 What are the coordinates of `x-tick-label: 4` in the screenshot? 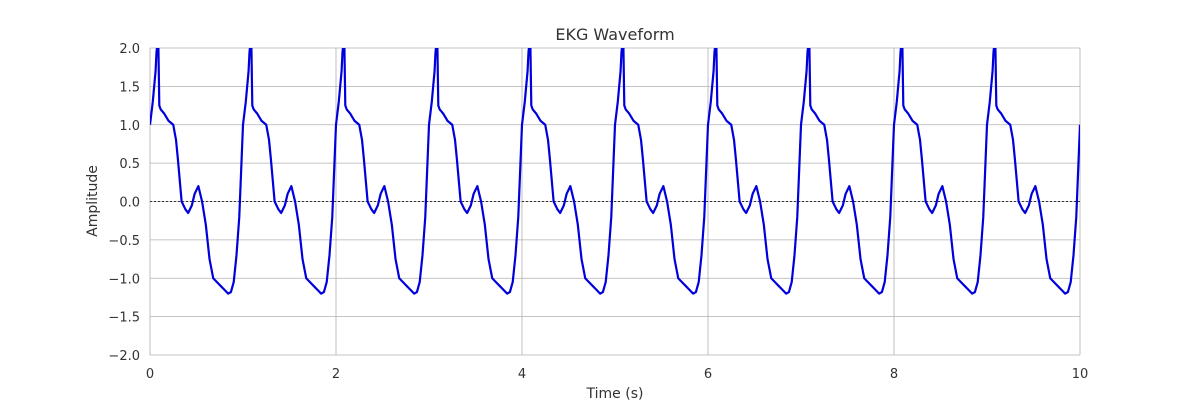 It's located at (522, 374).